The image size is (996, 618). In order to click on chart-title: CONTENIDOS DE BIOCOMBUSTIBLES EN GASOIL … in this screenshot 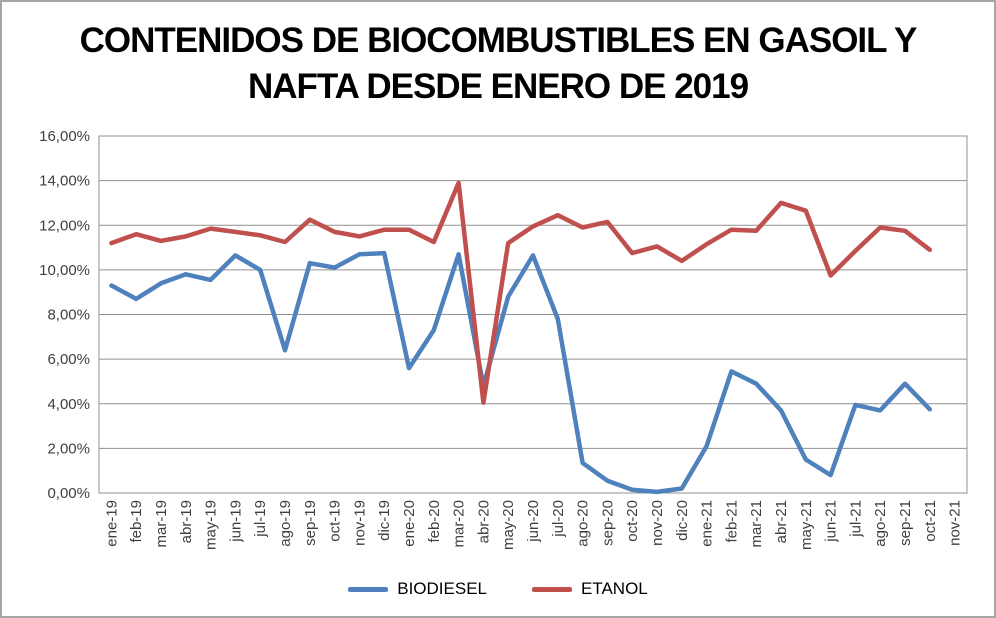, I will do `click(498, 64)`.